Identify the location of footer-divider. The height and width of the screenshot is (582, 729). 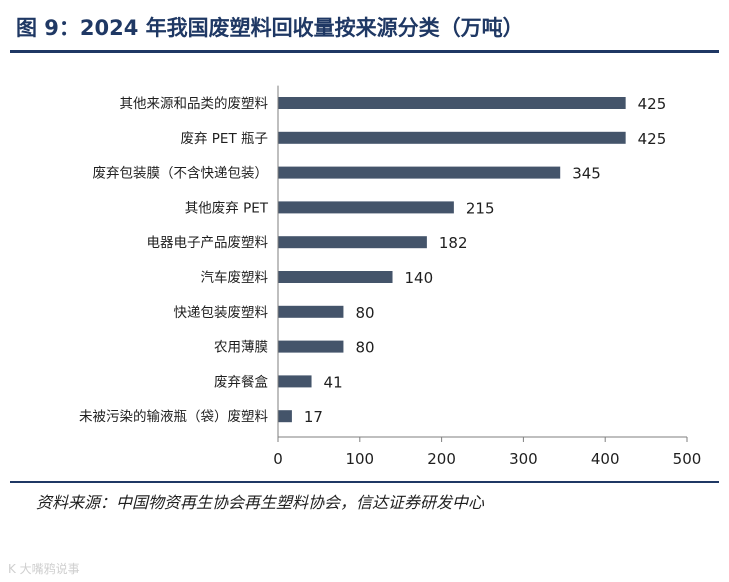
(364, 482).